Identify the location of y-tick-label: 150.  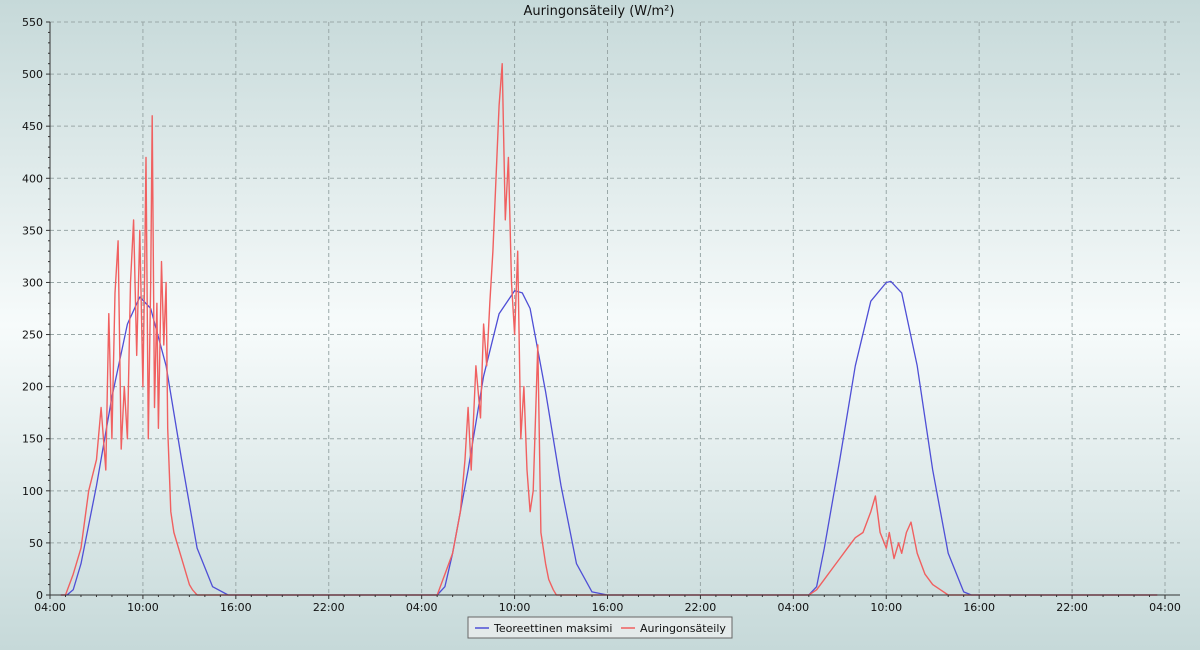
(32, 439).